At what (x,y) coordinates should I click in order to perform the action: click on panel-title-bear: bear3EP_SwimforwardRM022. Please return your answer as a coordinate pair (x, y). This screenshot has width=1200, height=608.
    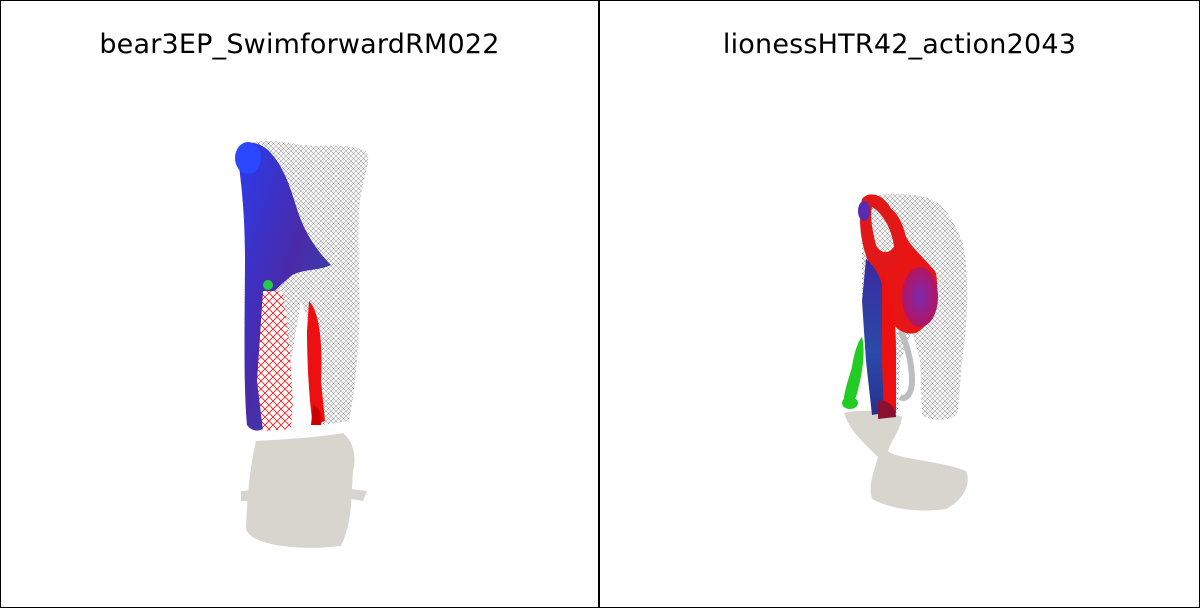
    Looking at the image, I should click on (299, 44).